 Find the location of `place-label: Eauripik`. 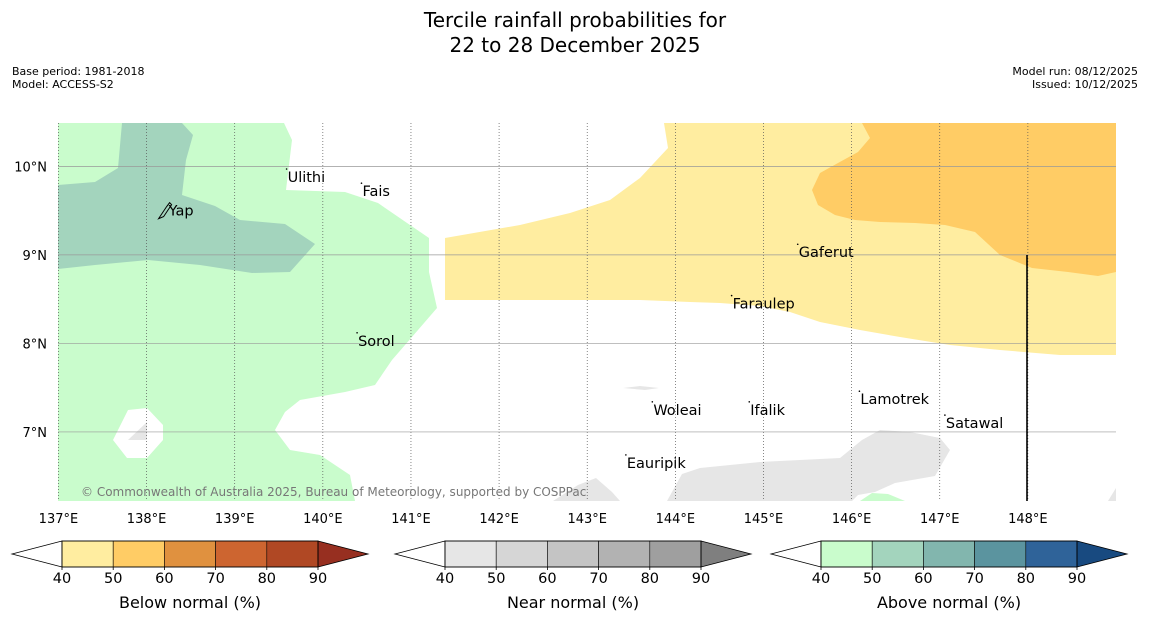

place-label: Eauripik is located at coordinates (656, 464).